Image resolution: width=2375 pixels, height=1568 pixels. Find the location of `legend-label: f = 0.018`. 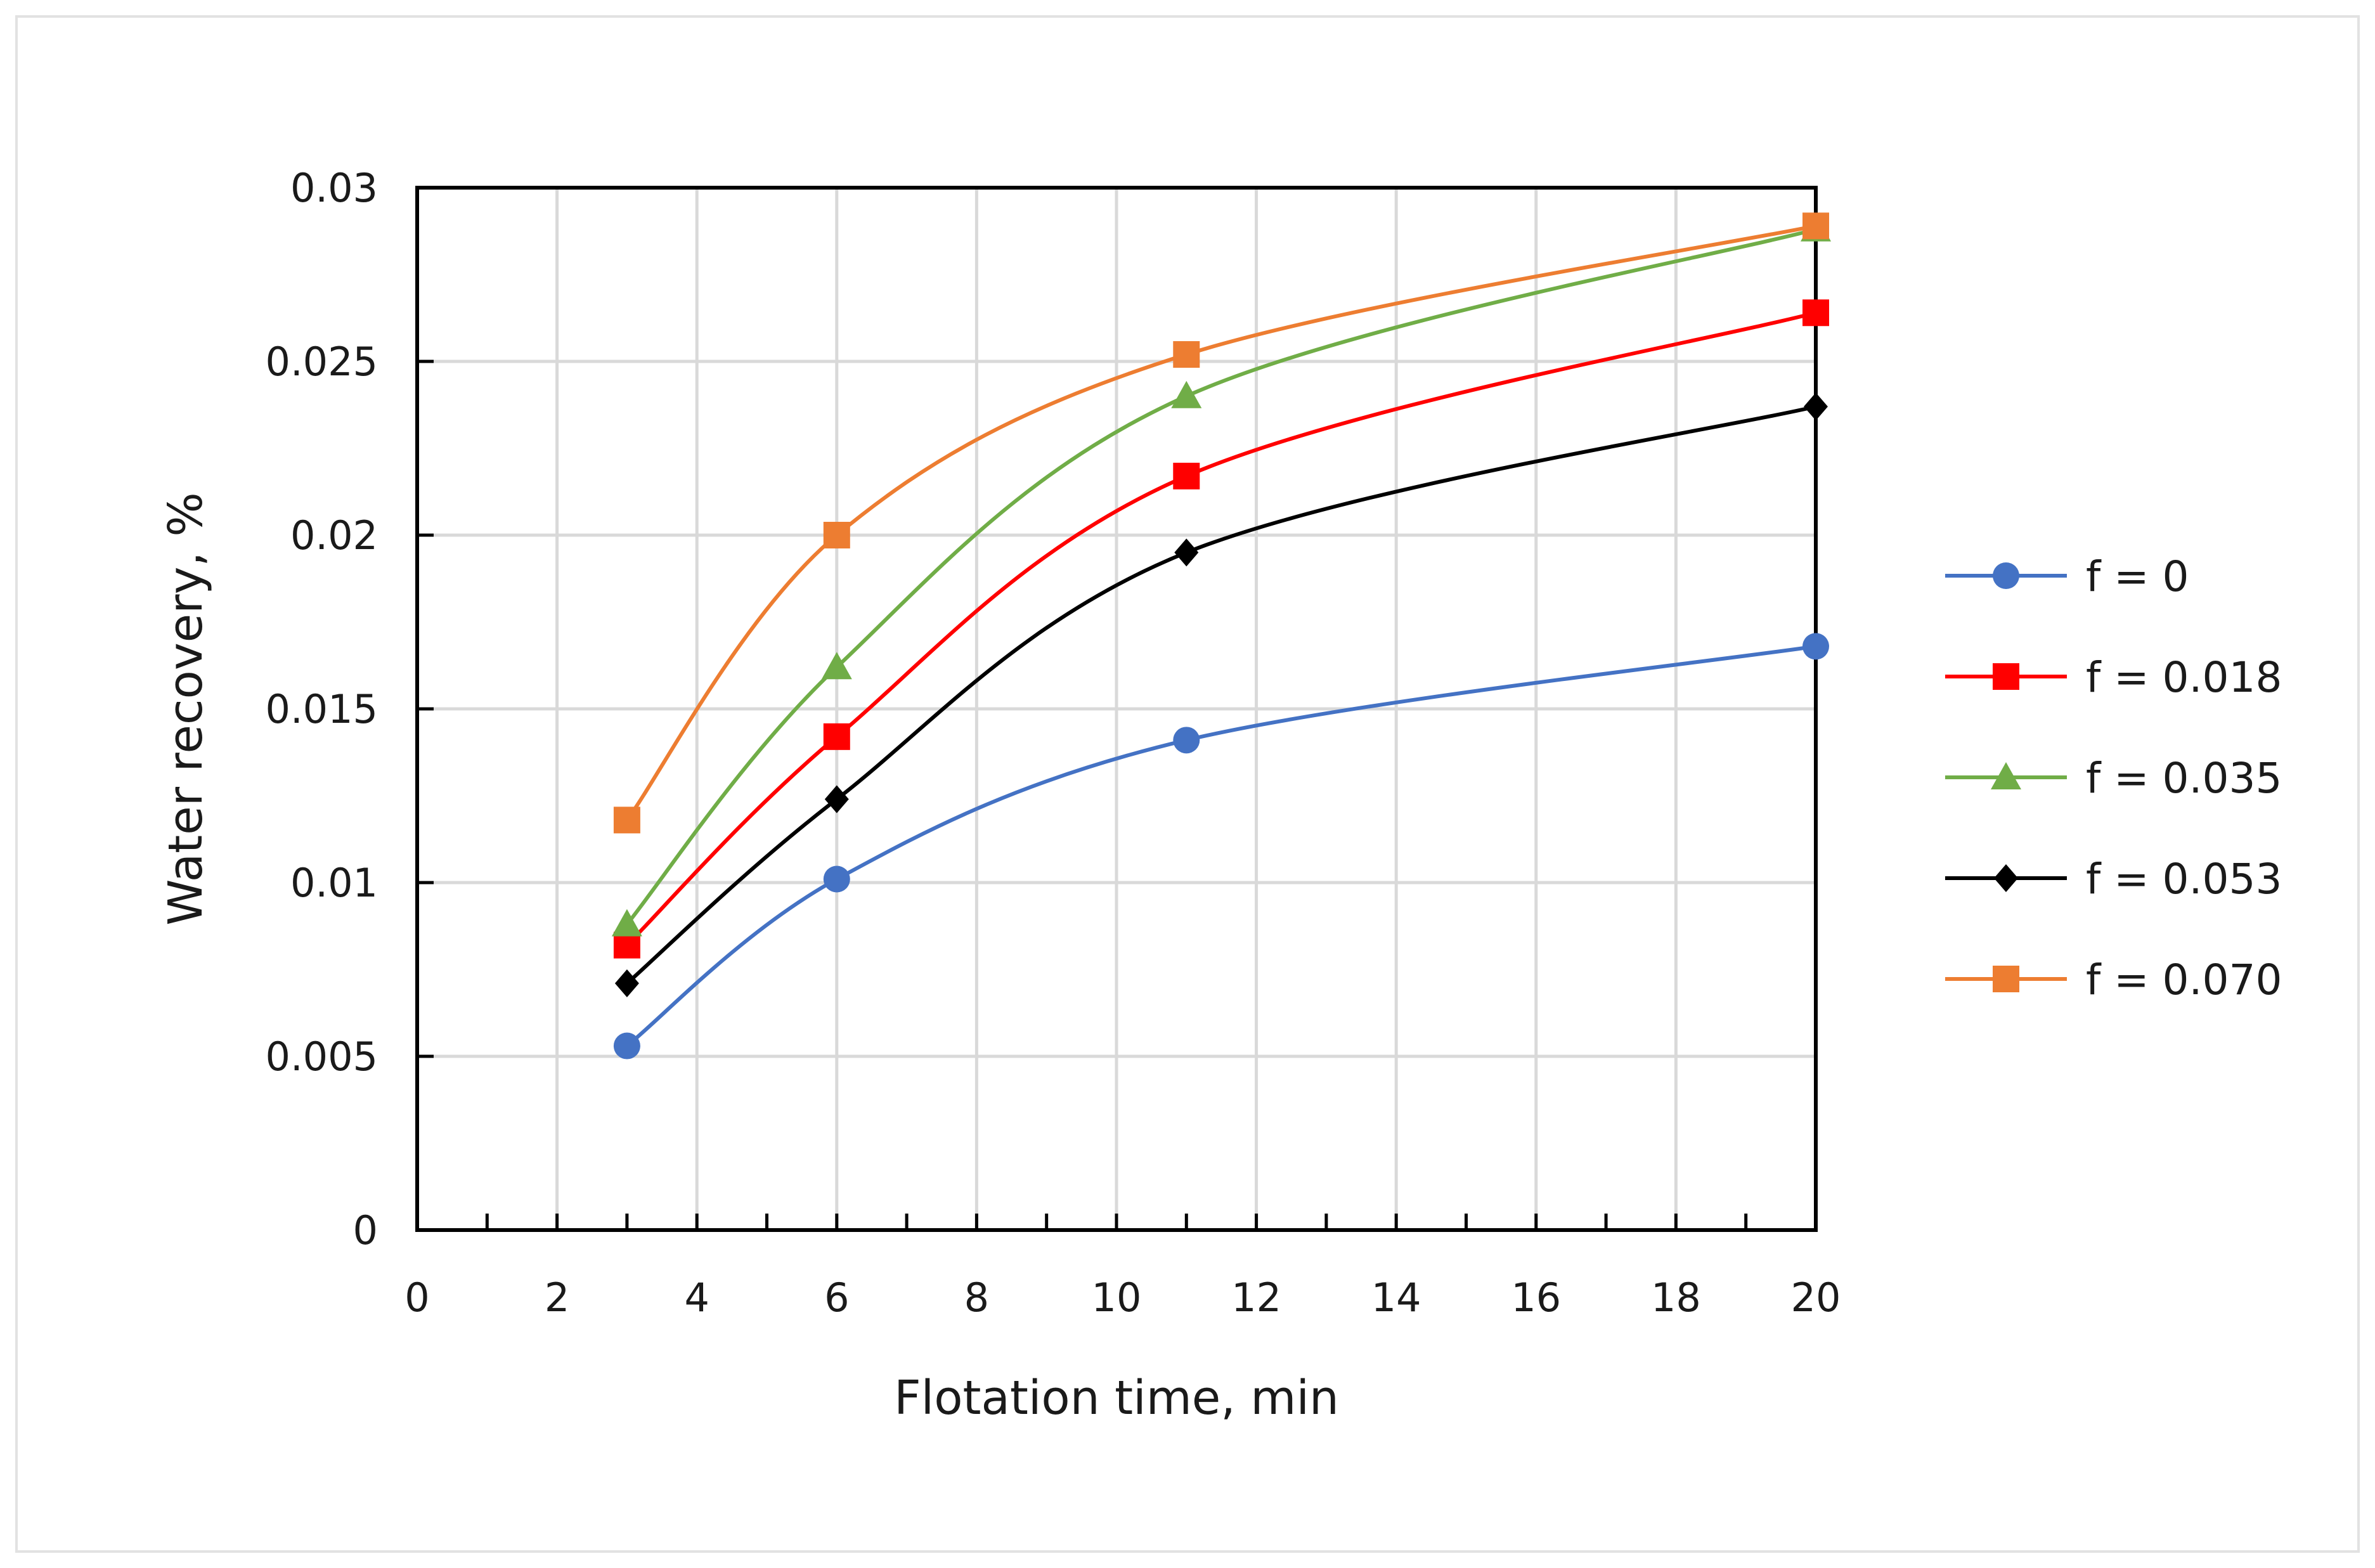

legend-label: f = 0.018 is located at coordinates (2184, 677).